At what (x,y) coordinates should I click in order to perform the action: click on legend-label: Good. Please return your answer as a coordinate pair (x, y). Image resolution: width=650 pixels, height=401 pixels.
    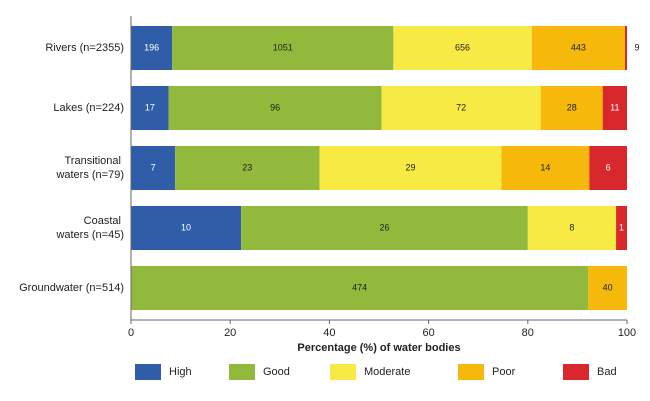
    Looking at the image, I should click on (276, 372).